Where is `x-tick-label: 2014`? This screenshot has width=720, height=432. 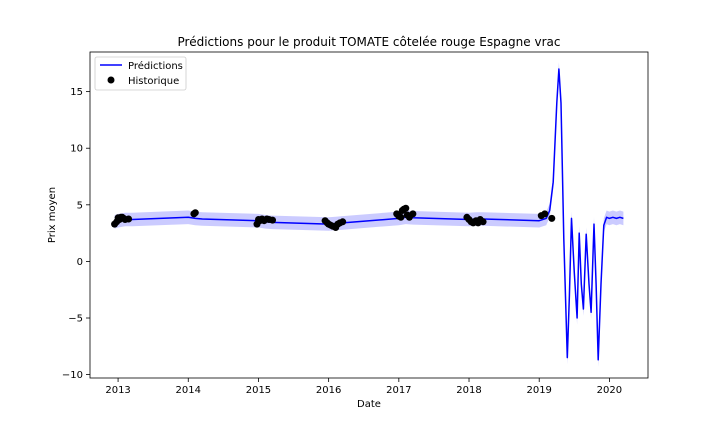
x-tick-label: 2014 is located at coordinates (188, 390).